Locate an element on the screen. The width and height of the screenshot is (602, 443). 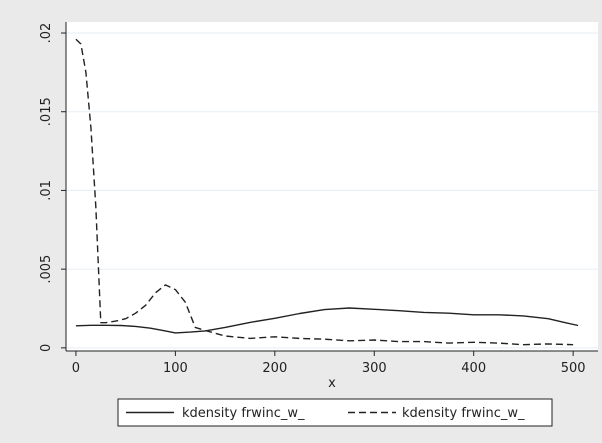
x-tick-label-2: 200 is located at coordinates (274, 368).